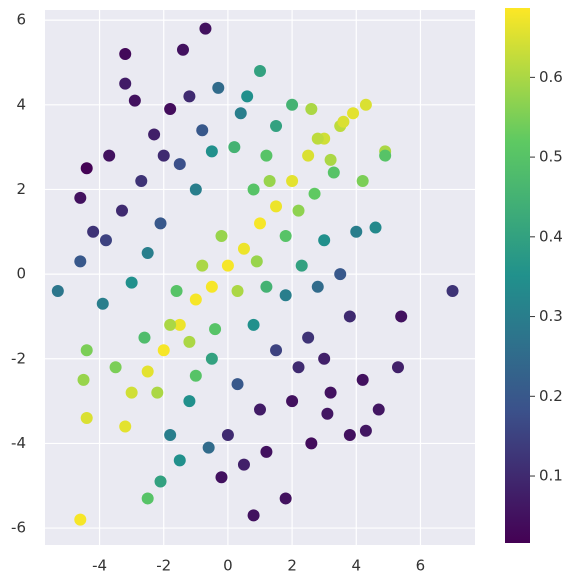  What do you see at coordinates (21, 189) in the screenshot?
I see `y-tick-label: 2` at bounding box center [21, 189].